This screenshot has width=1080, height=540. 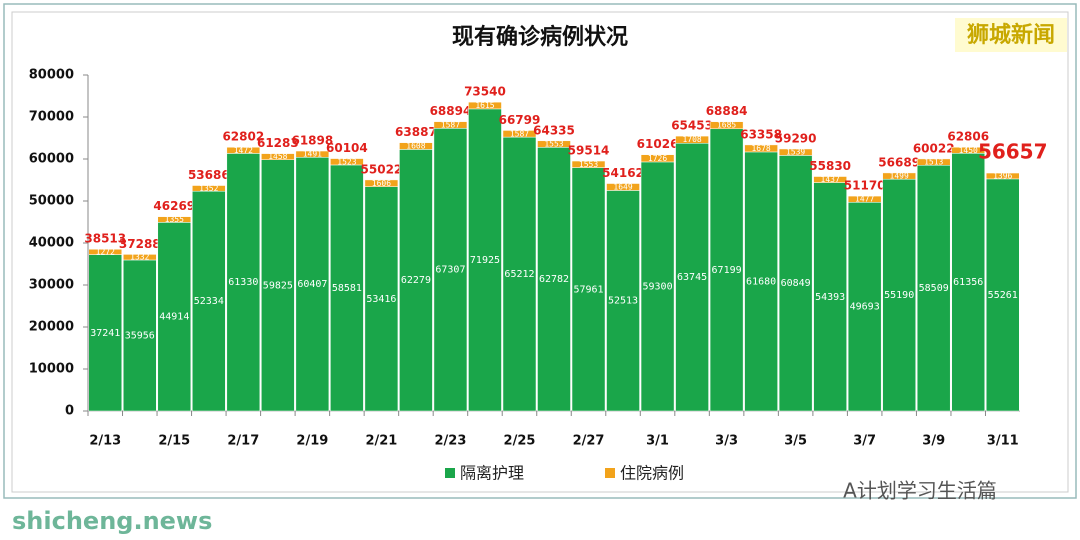 I want to click on segment-label: 1472, so click(x=243, y=150).